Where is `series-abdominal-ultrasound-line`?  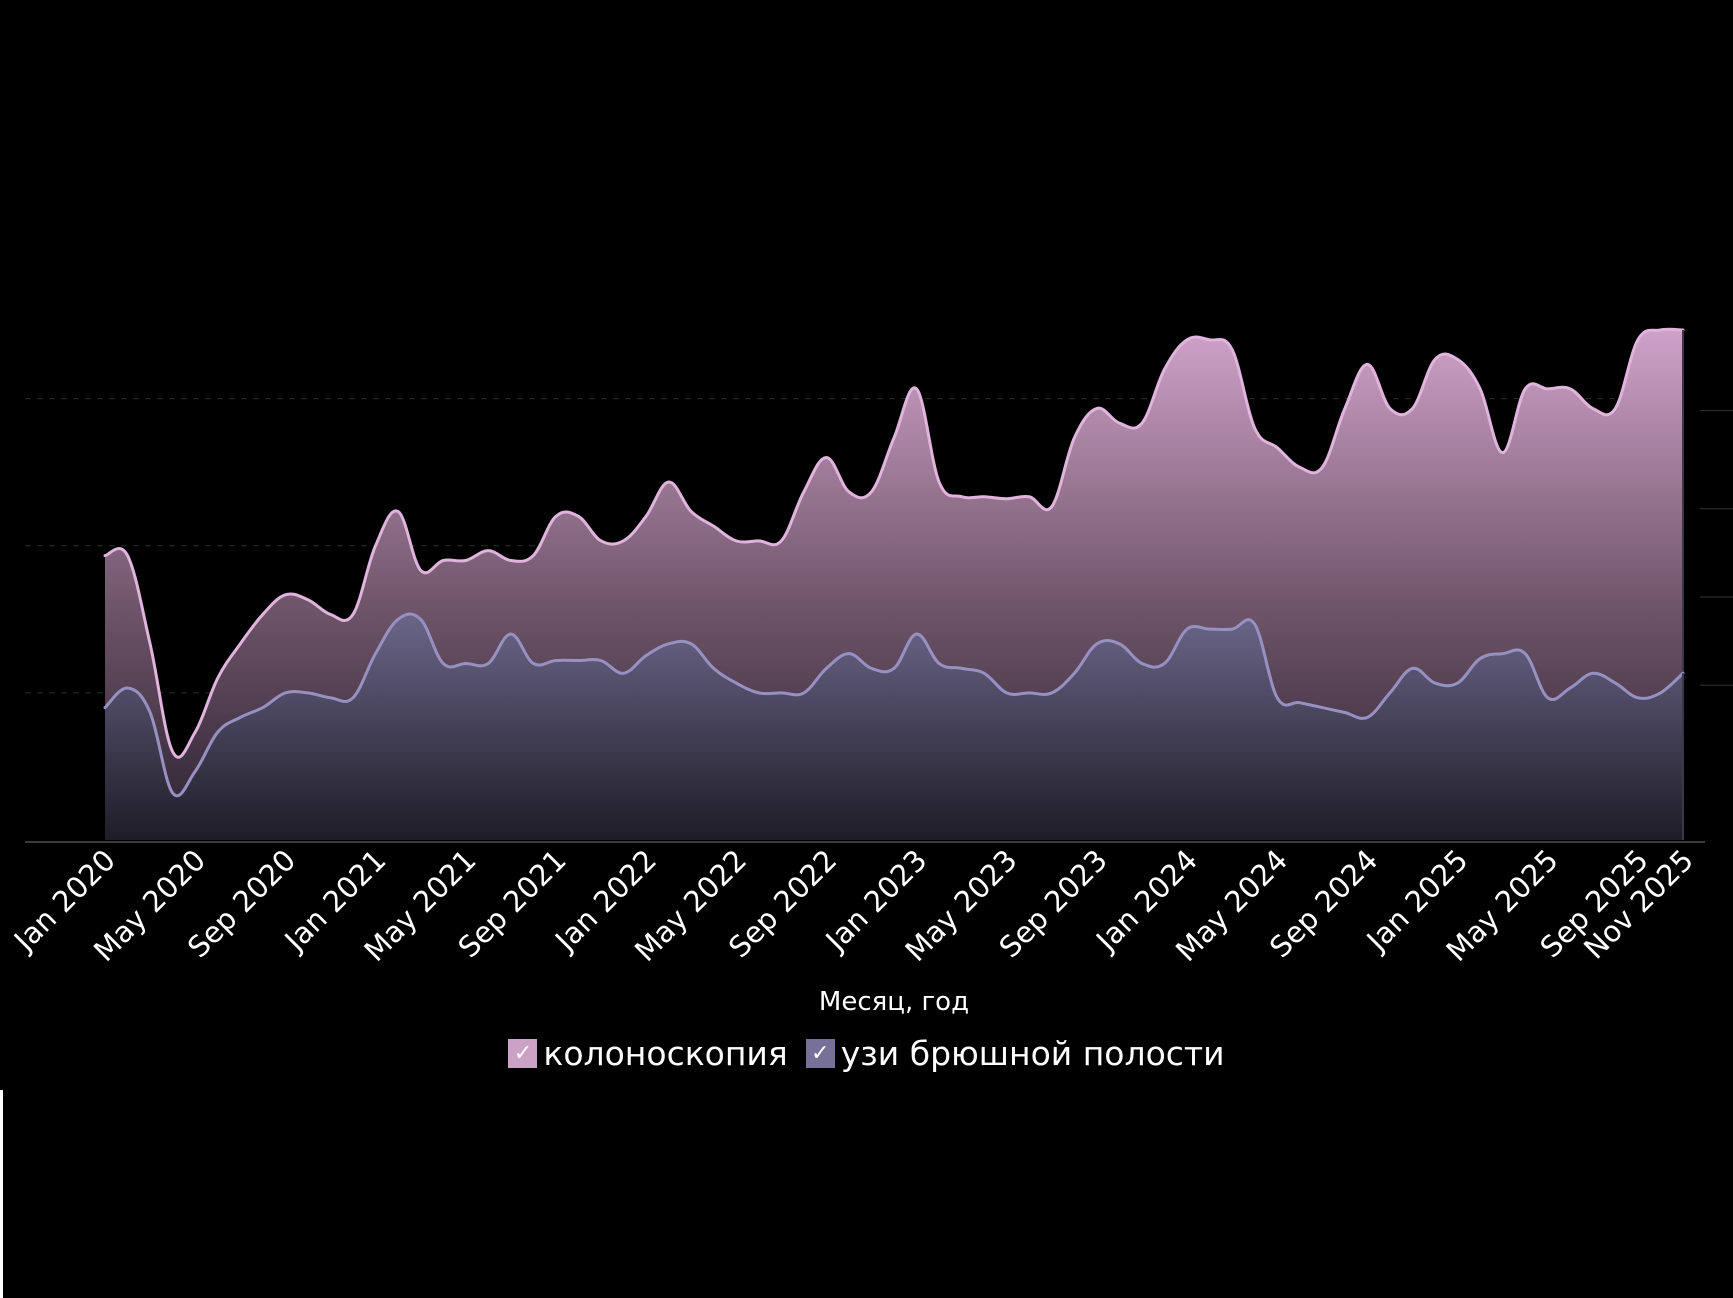
series-abdominal-ultrasound-line is located at coordinates (894, 705).